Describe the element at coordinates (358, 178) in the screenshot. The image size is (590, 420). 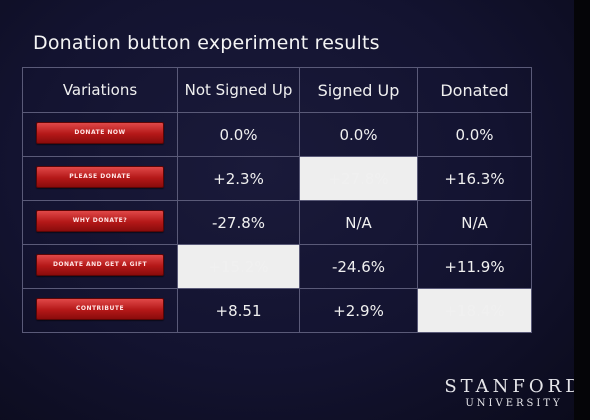
I see `value-cell-highlighted: +27.8%` at that location.